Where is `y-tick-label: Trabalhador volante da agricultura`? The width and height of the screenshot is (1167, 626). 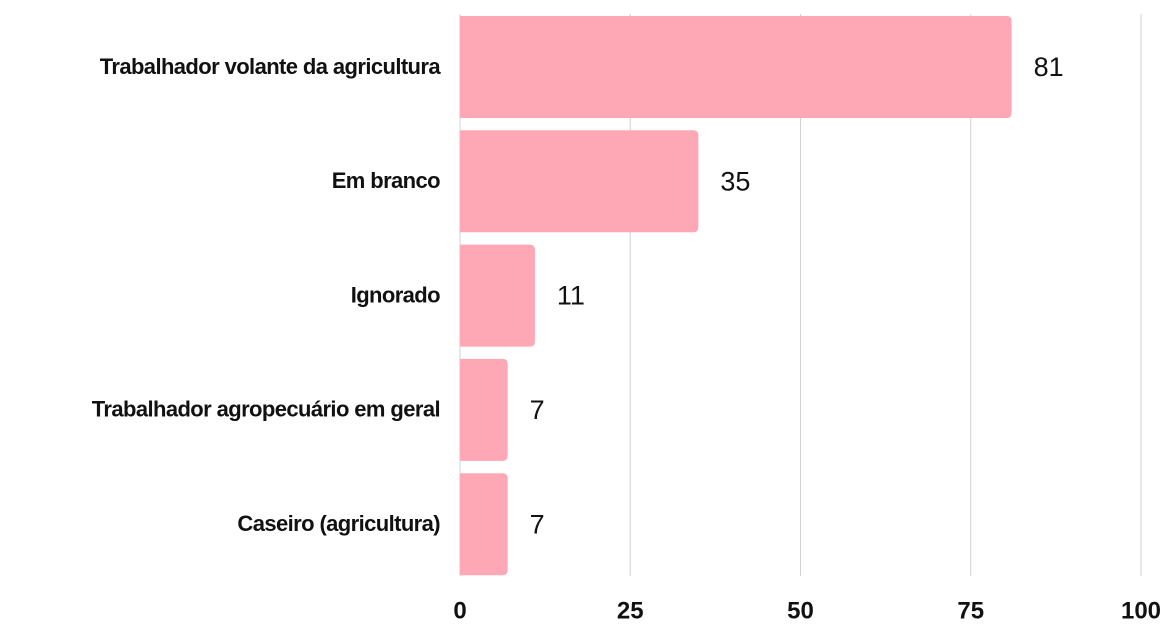
y-tick-label: Trabalhador volante da agricultura is located at coordinates (271, 66).